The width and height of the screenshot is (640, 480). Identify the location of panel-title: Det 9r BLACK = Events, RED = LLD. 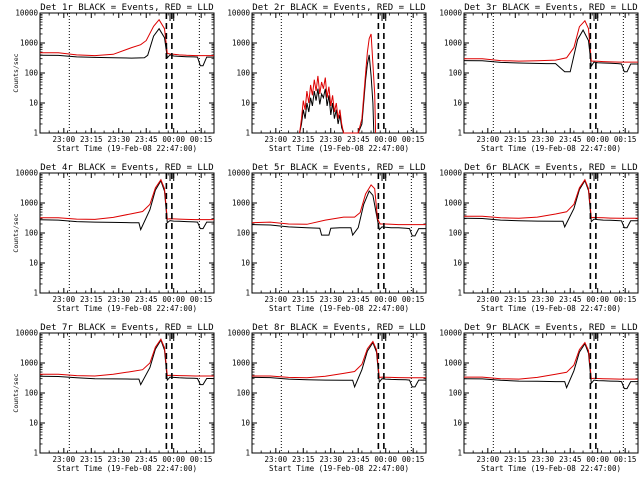
(550, 328).